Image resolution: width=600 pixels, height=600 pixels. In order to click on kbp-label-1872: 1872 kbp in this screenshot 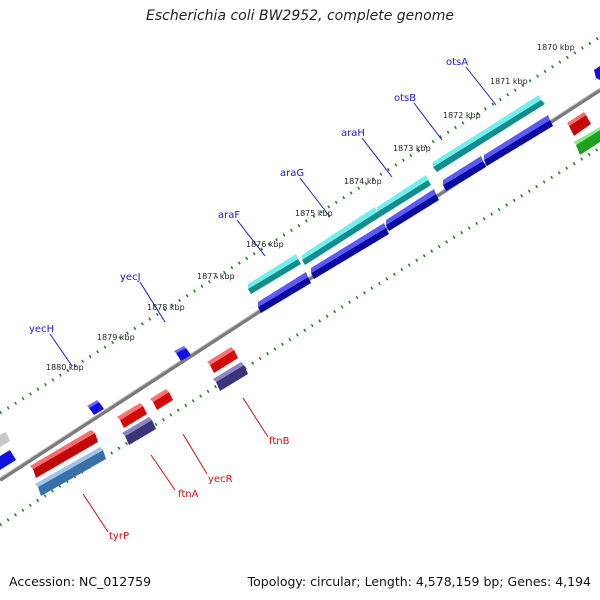, I will do `click(462, 115)`.